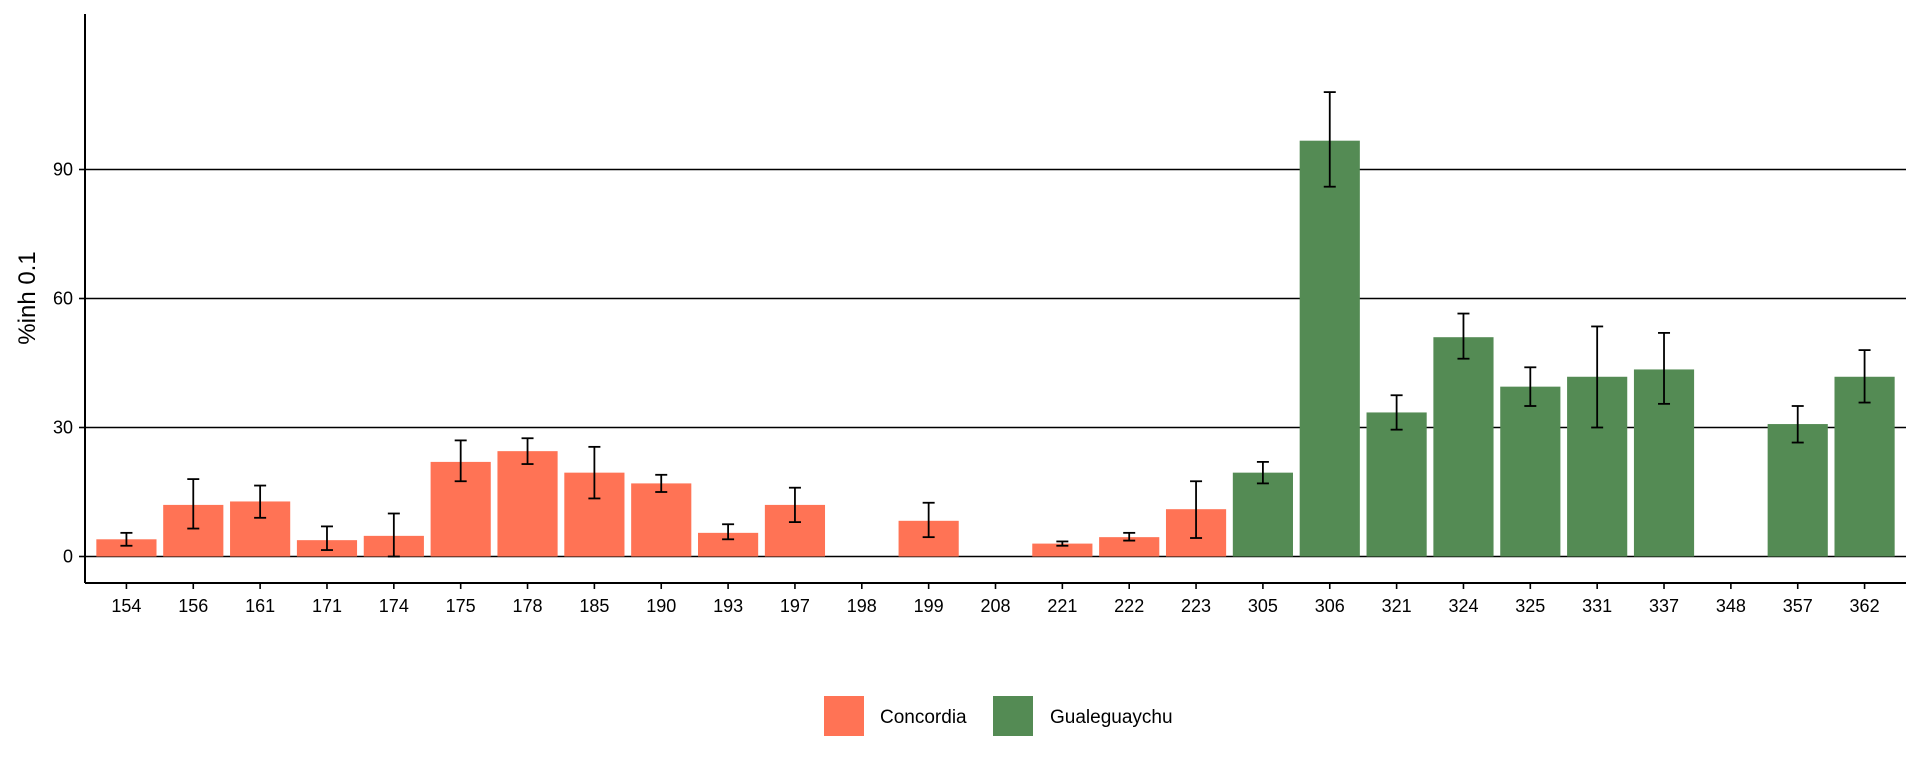 The image size is (1920, 768). What do you see at coordinates (1597, 606) in the screenshot?
I see `x-tick-label-331: 331` at bounding box center [1597, 606].